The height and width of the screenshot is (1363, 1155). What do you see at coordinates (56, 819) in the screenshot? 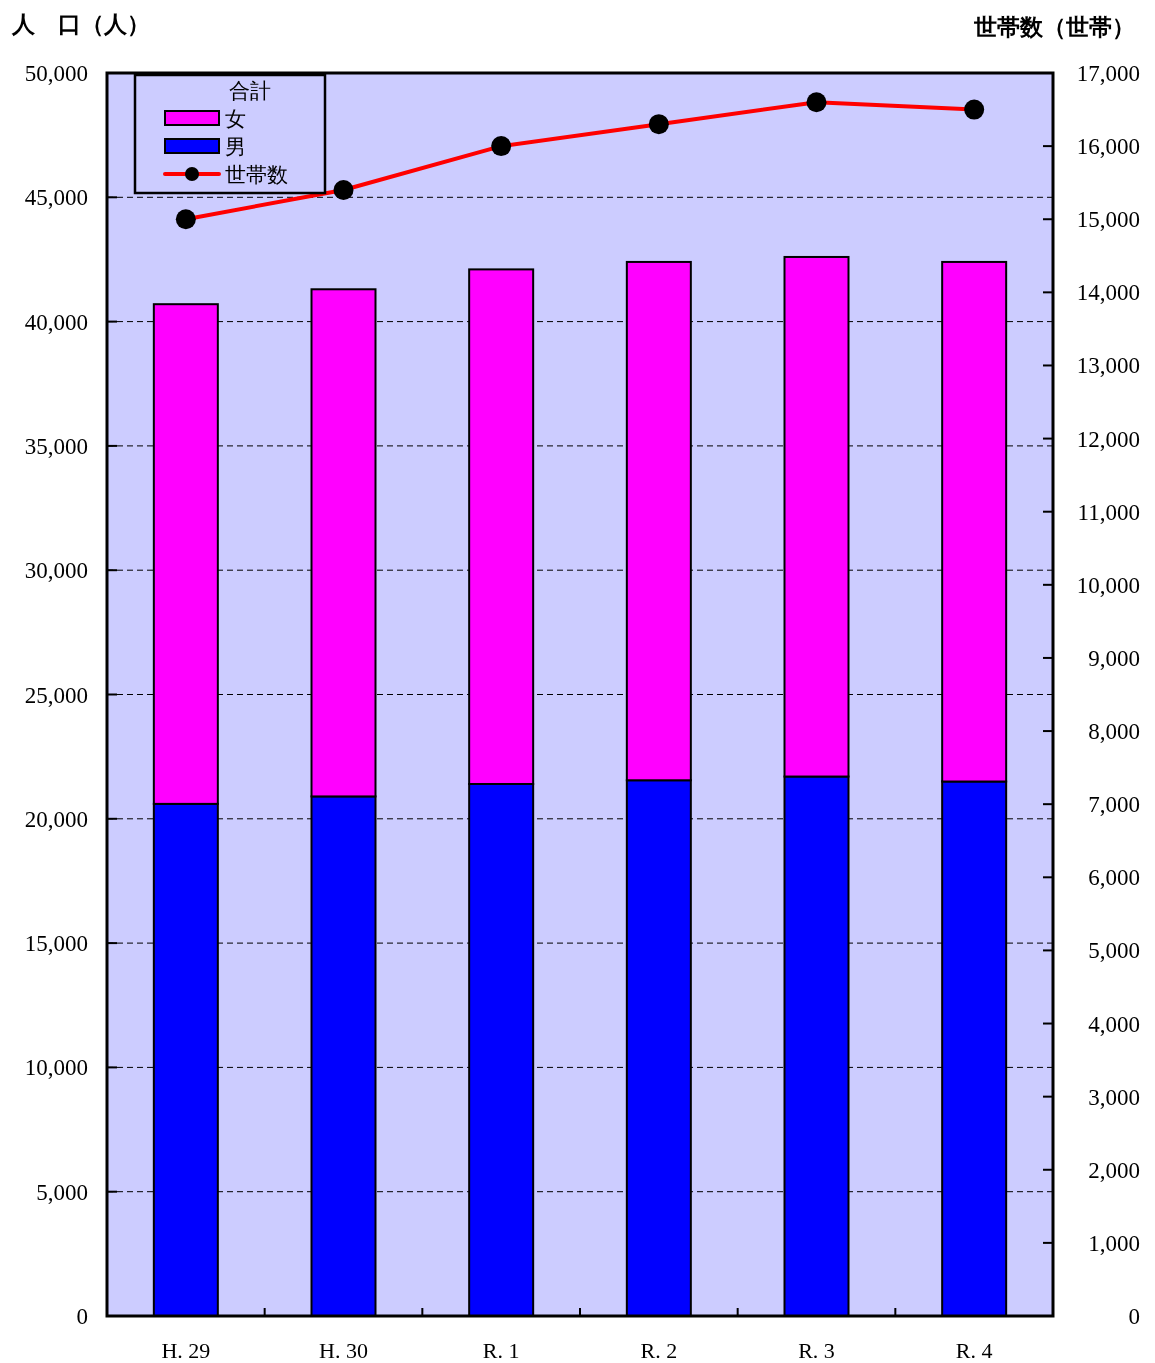
I see `y-tick-label: 20,000` at bounding box center [56, 819].